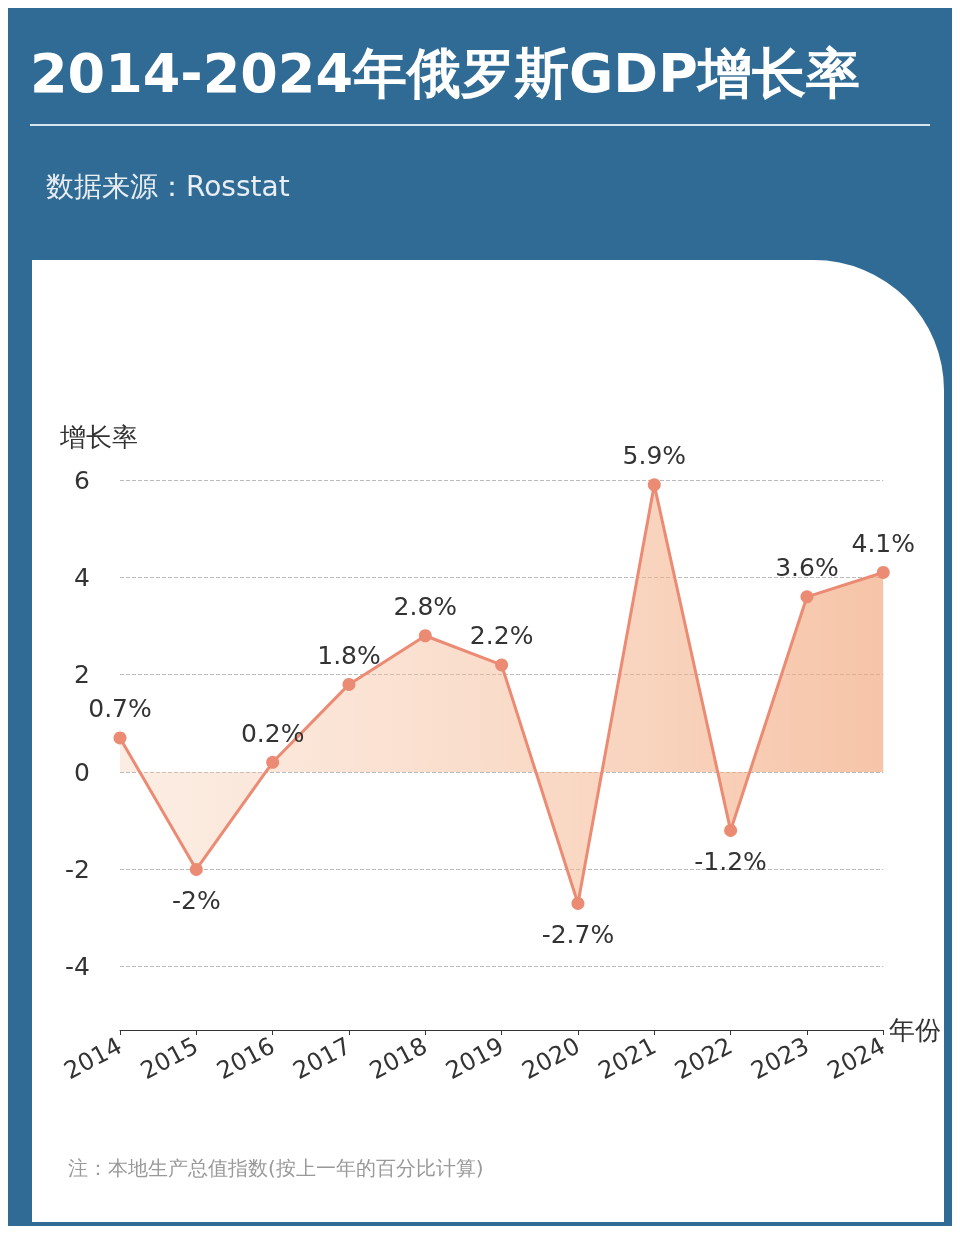 This screenshot has height=1234, width=960. I want to click on y-tick-label: -4, so click(77, 967).